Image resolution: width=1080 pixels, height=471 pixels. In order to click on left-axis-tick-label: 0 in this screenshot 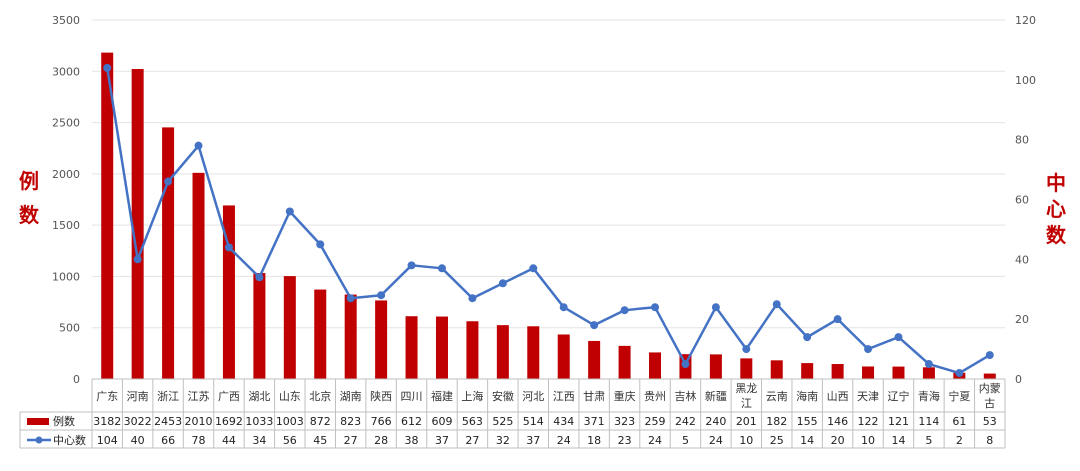, I will do `click(76, 379)`.